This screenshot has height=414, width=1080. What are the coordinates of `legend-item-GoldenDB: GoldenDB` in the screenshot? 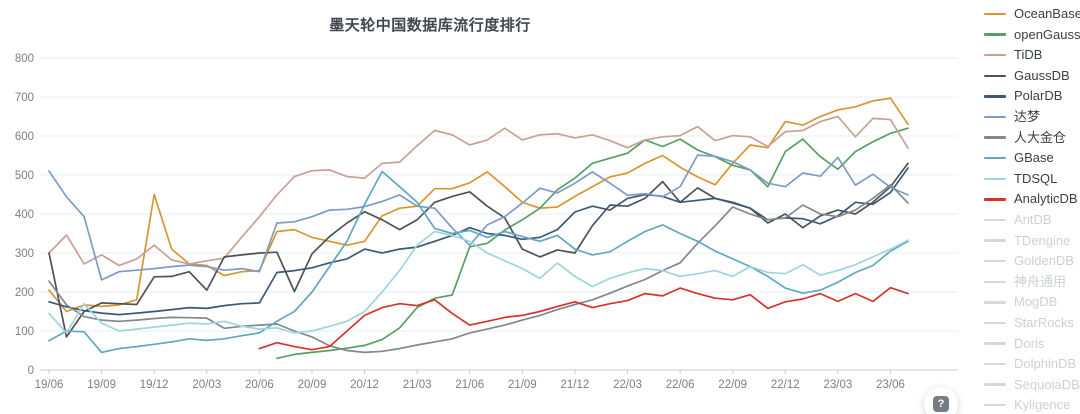 It's located at (1032, 261).